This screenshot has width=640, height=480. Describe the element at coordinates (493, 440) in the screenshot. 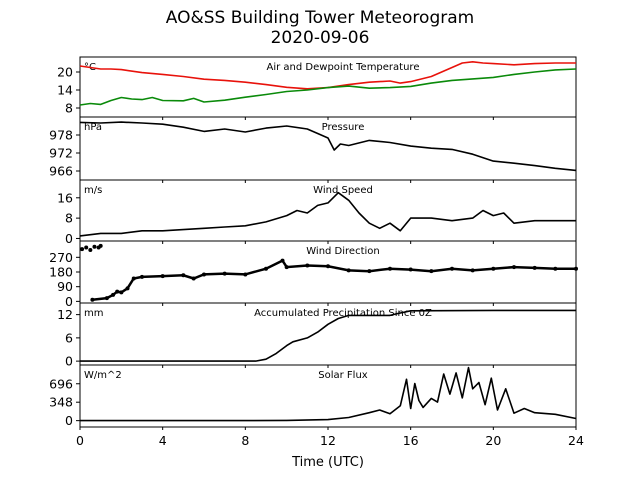

I see `x-tick-label: 20` at that location.